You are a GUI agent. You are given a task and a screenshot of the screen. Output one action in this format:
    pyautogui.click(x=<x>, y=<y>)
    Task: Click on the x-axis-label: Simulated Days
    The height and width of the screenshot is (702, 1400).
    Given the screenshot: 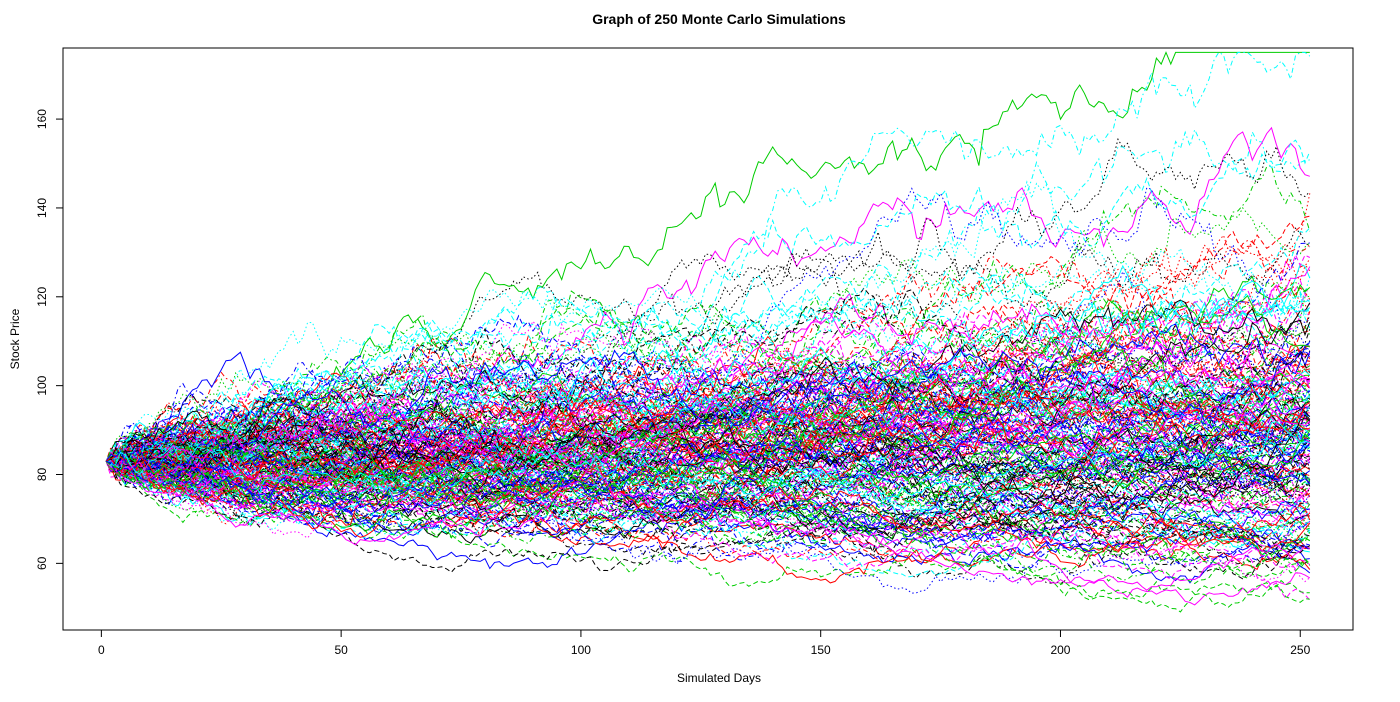 What is the action you would take?
    pyautogui.click(x=719, y=678)
    